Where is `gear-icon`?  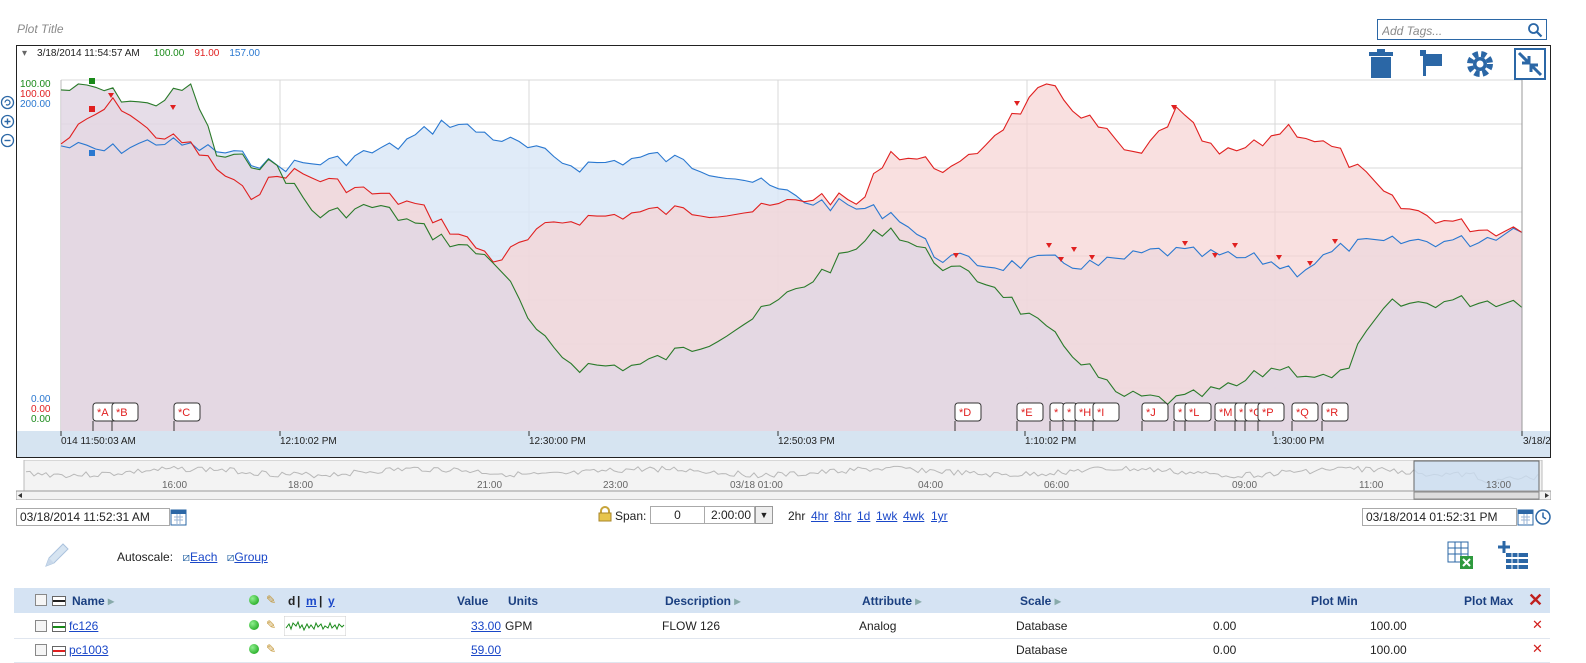 gear-icon is located at coordinates (1480, 64).